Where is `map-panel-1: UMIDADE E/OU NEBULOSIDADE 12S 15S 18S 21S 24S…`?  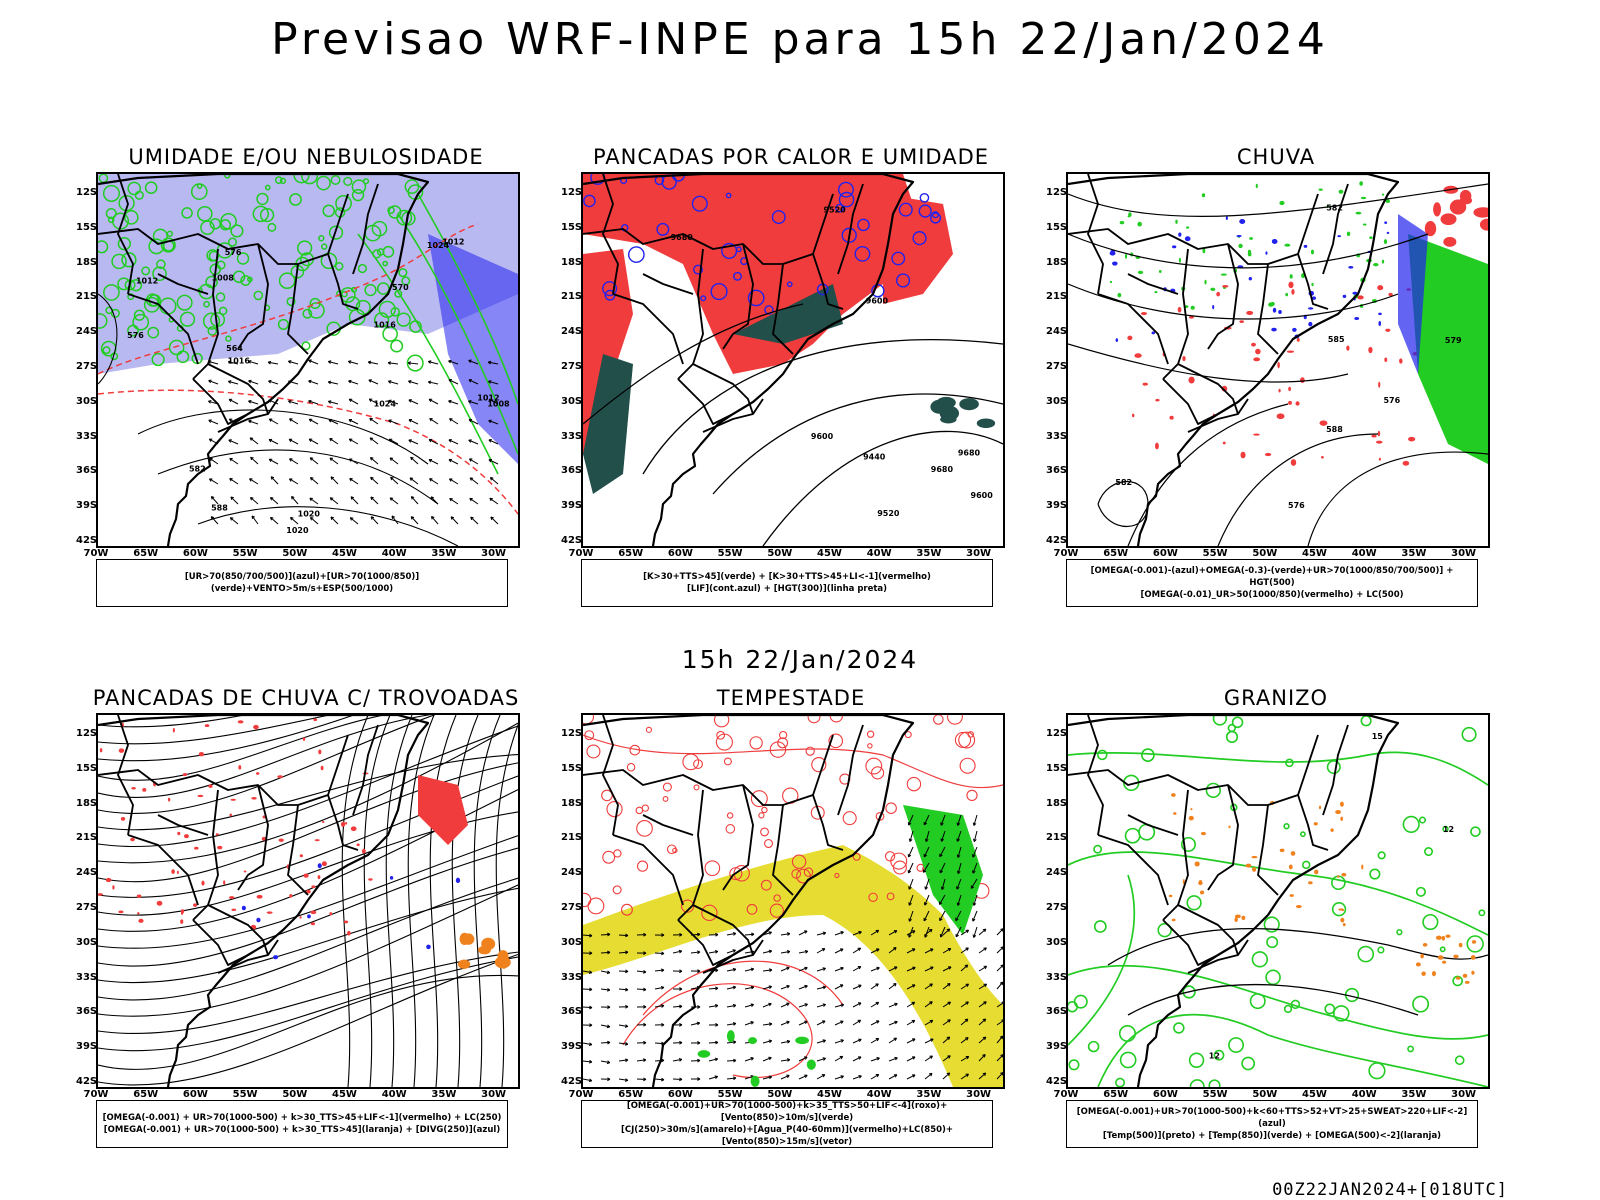
map-panel-1: UMIDADE E/OU NEBULOSIDADE 12S 15S 18S 21S 24S… is located at coordinates (306, 376).